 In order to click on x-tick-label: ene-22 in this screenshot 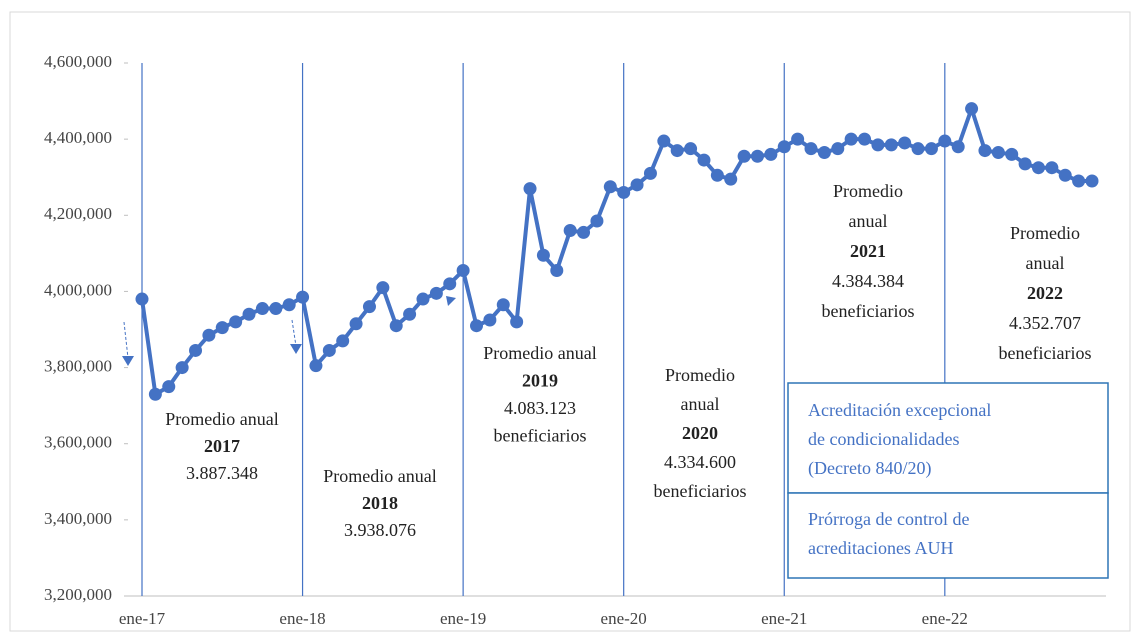, I will do `click(945, 618)`.